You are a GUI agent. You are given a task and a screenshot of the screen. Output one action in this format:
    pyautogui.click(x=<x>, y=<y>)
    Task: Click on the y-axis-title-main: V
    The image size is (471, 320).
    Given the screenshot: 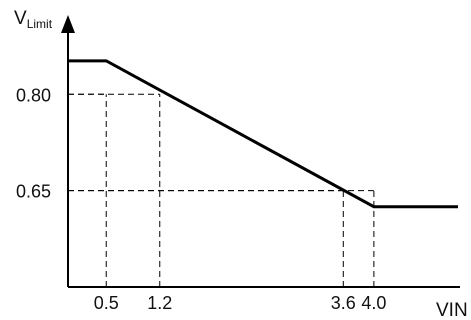 What is the action you would take?
    pyautogui.click(x=20, y=18)
    